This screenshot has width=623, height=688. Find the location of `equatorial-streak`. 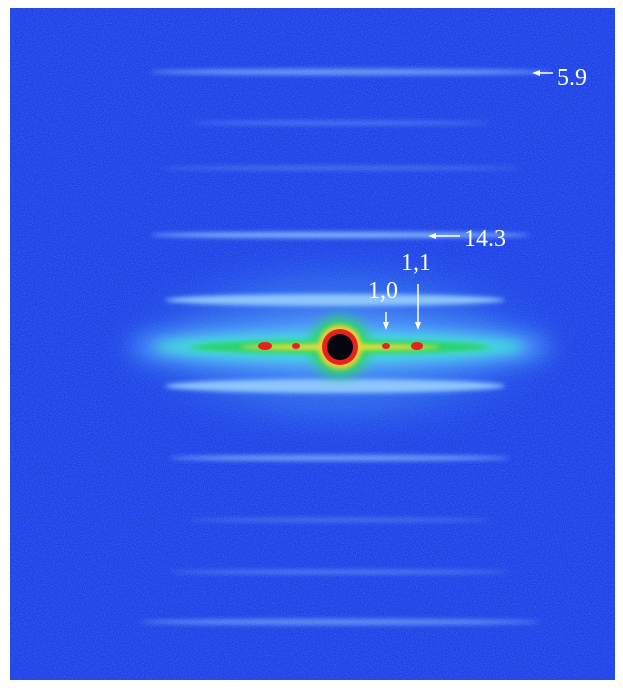

equatorial-streak is located at coordinates (340, 347).